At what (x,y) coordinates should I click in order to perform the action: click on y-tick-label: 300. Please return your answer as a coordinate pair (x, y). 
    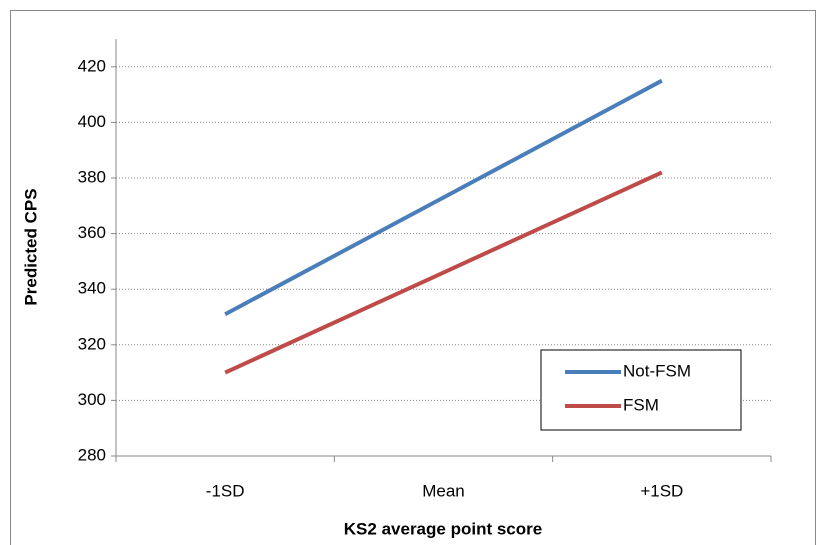
    Looking at the image, I should click on (92, 399).